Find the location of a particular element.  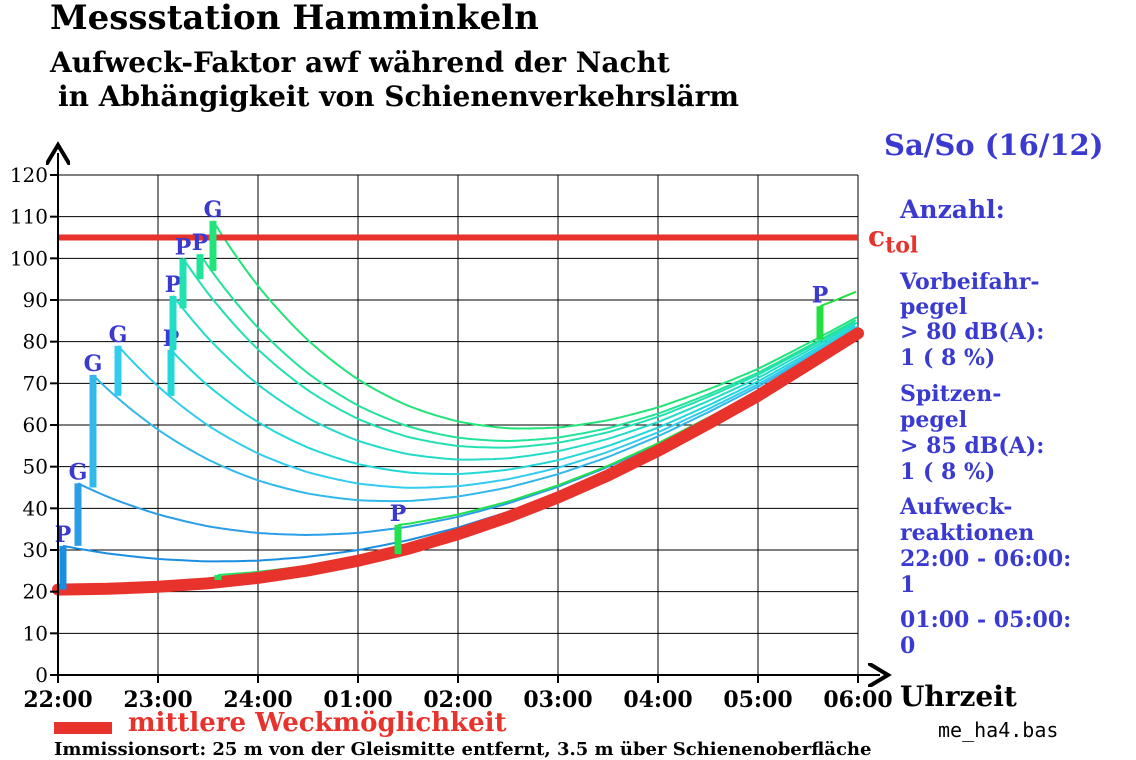

y-tick-label: 80 is located at coordinates (35, 342).